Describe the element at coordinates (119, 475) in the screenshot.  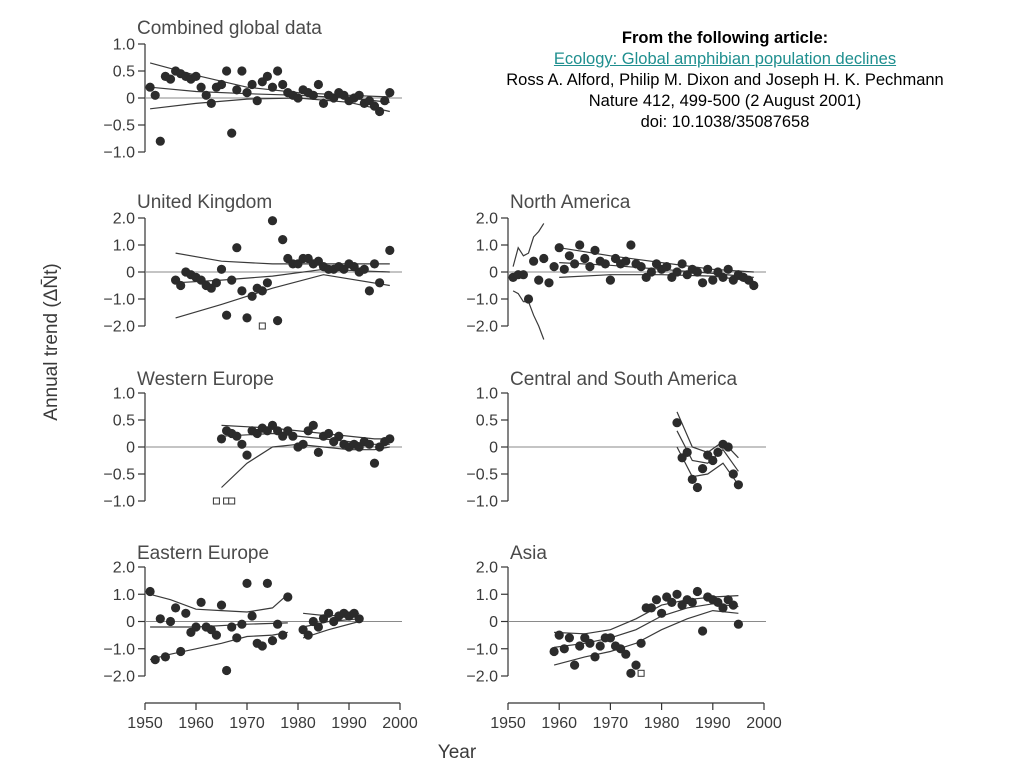
I see `y-tick-label: −0.5` at that location.